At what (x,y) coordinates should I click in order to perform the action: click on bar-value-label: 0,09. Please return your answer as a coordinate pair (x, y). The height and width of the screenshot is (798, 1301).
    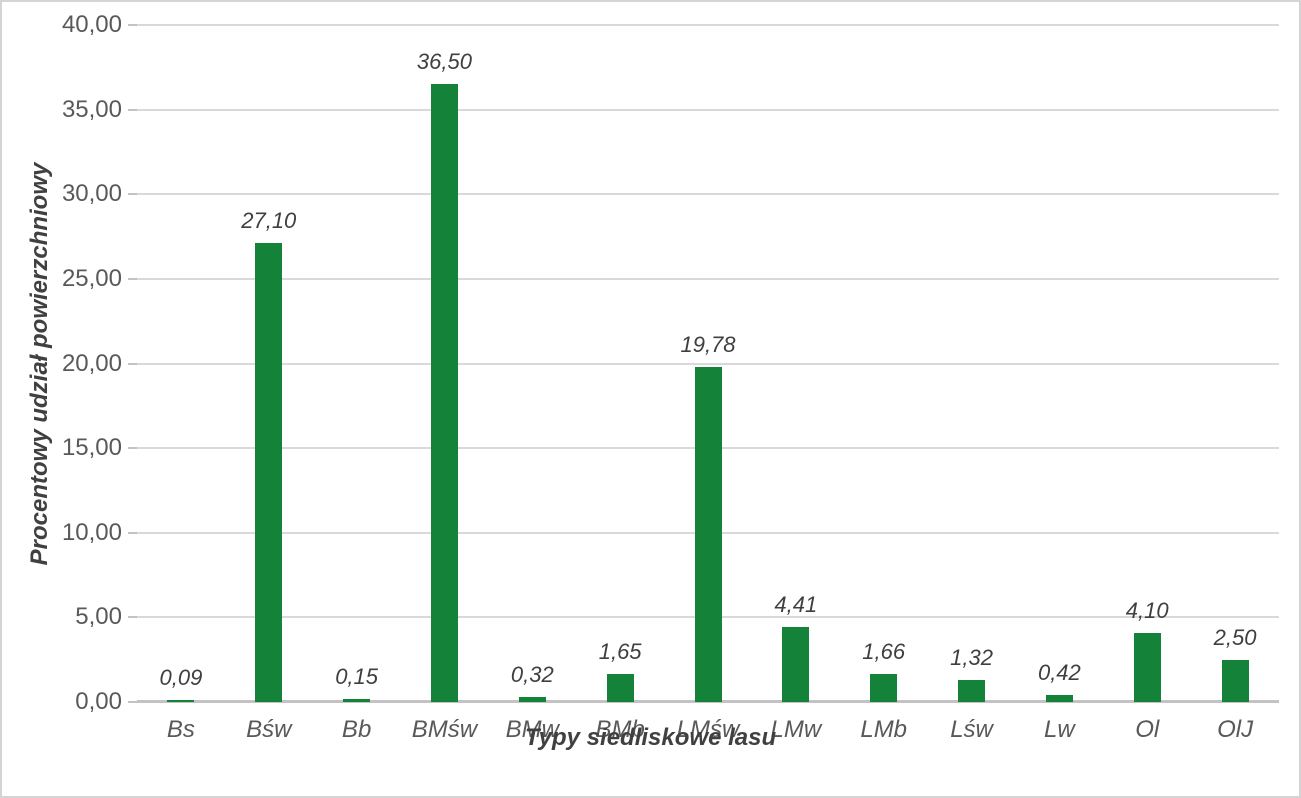
    Looking at the image, I should click on (181, 678).